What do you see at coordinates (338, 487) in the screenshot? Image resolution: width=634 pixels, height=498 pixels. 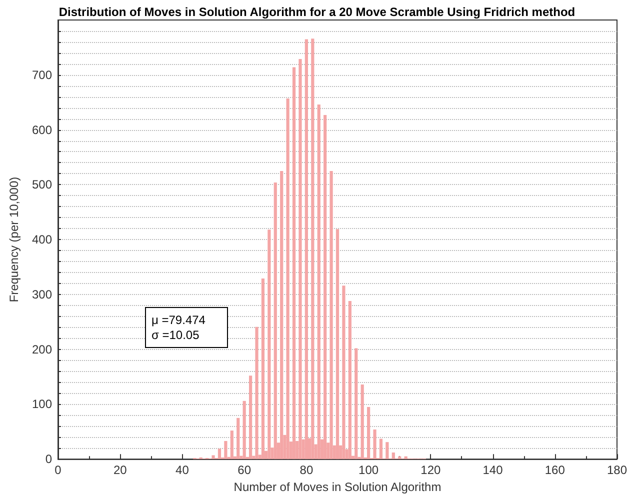 I see `x-axis-title: Number of Moves in Solution Algorithm` at bounding box center [338, 487].